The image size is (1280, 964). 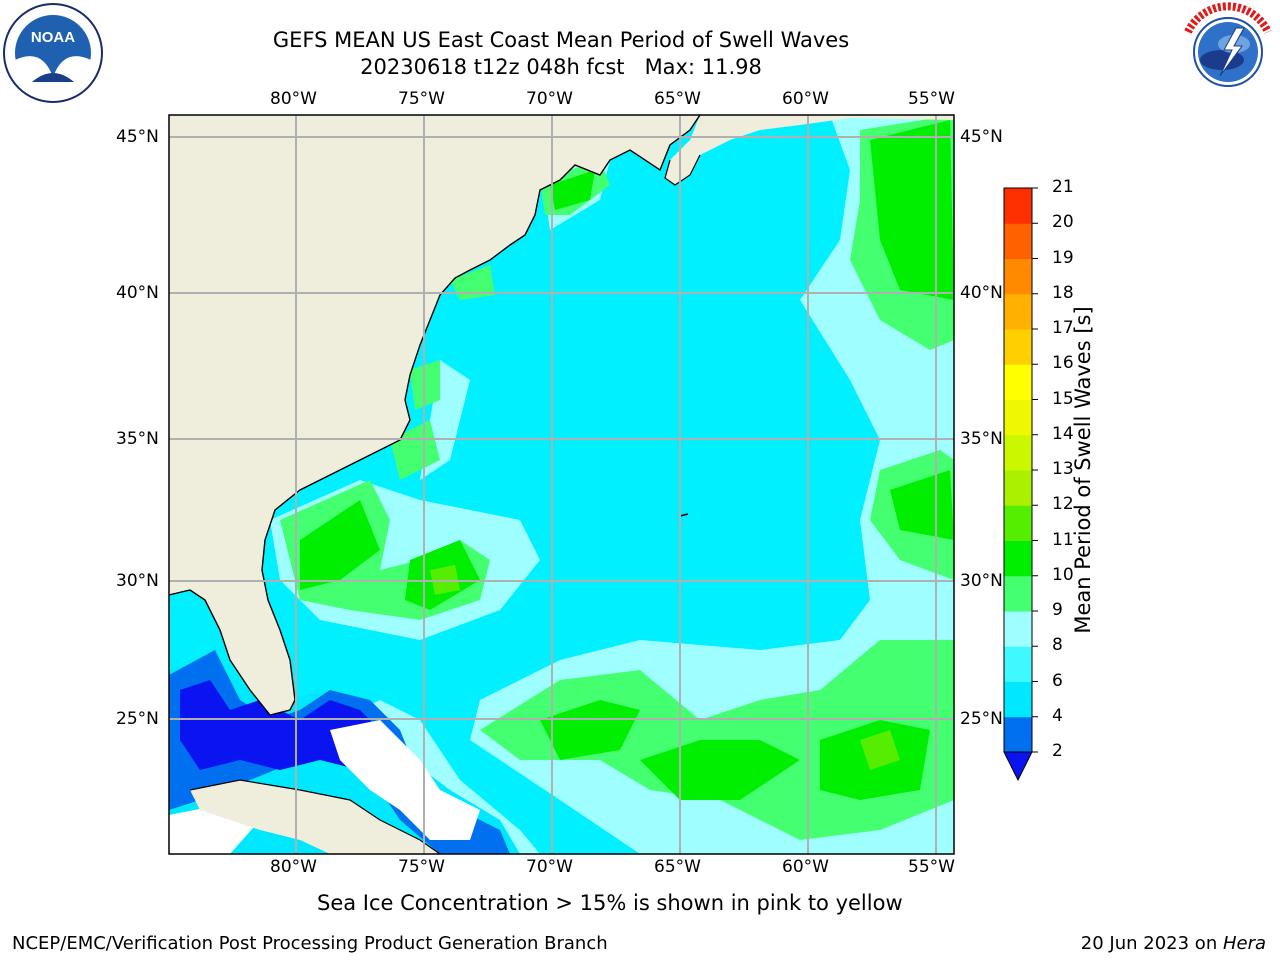 I want to click on lon-label-bottom-55w: 55°W, so click(x=931, y=867).